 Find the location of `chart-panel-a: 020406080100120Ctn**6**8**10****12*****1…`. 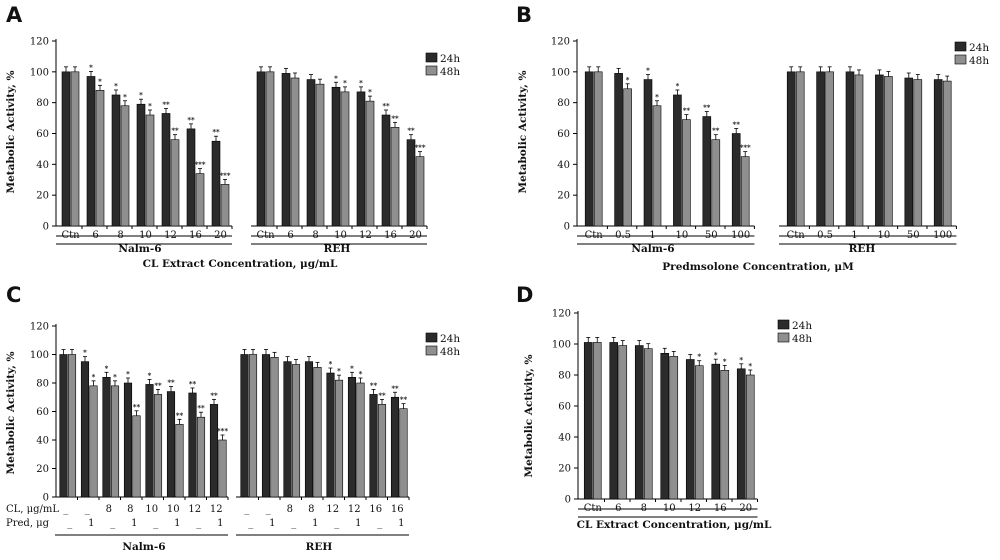

chart-panel-a: 020406080100120Ctn**6**8**10****12*****1… is located at coordinates (229, 141).